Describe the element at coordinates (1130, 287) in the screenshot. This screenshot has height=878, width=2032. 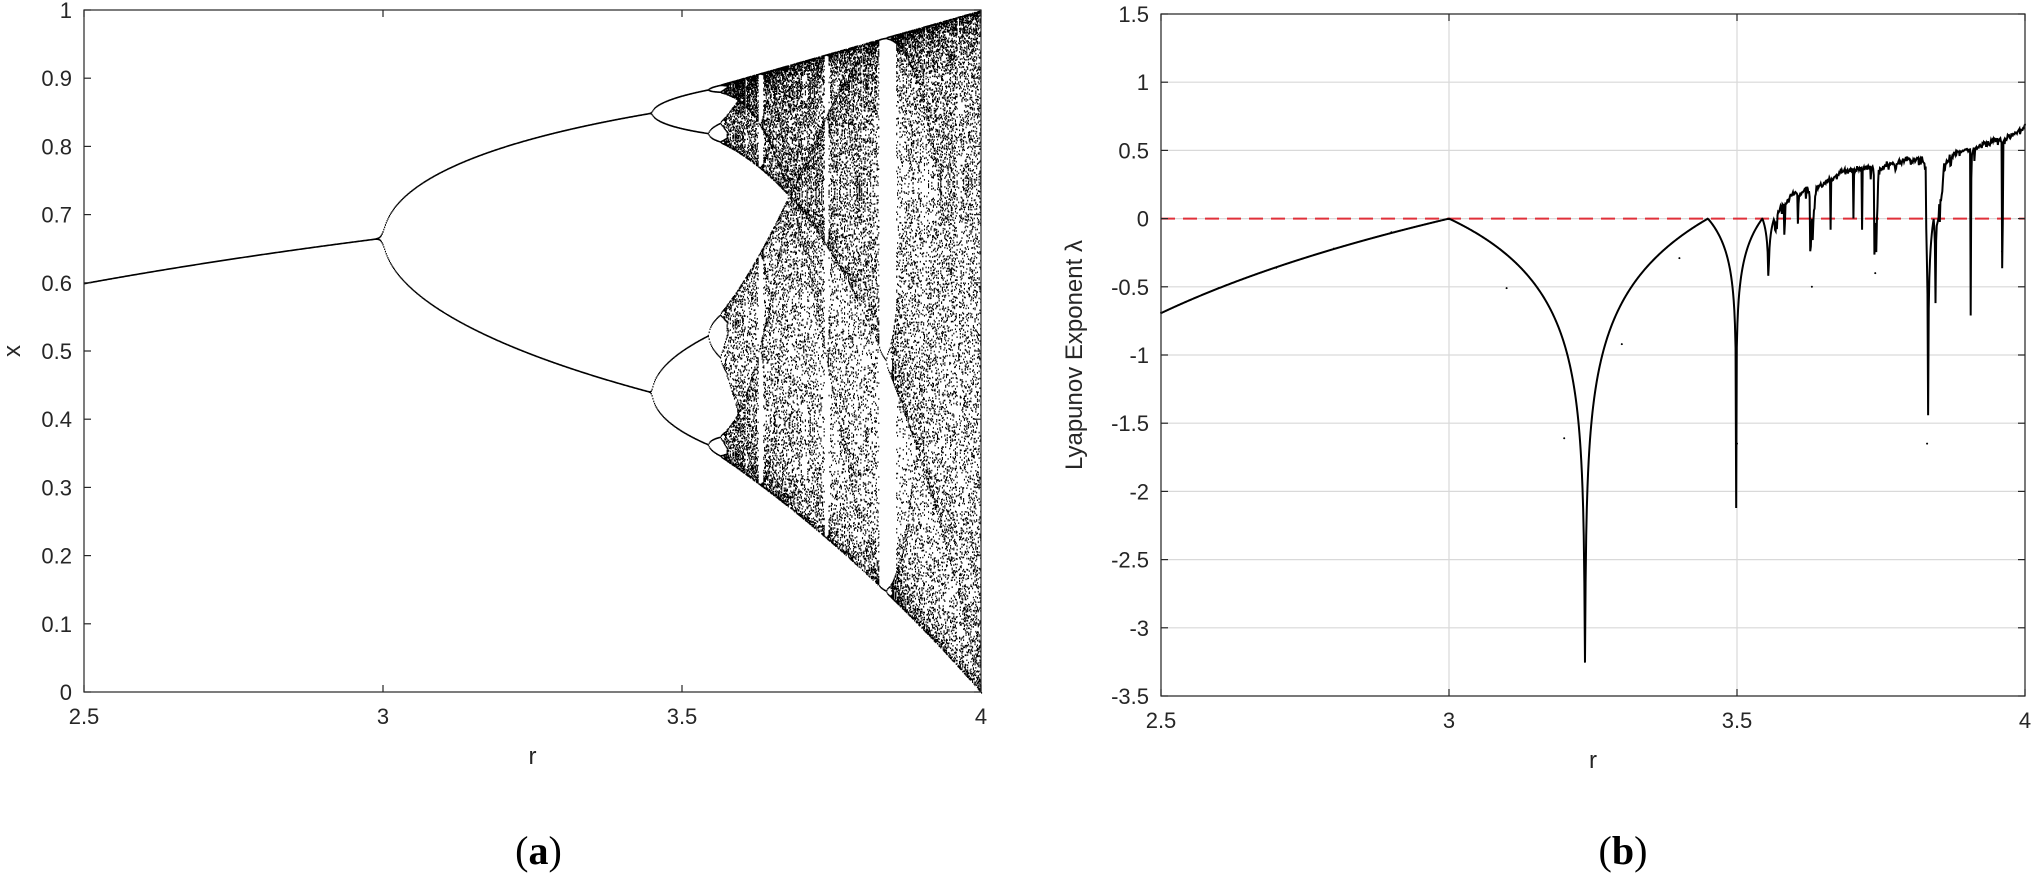
I see `y-tick-label: -0.5` at that location.